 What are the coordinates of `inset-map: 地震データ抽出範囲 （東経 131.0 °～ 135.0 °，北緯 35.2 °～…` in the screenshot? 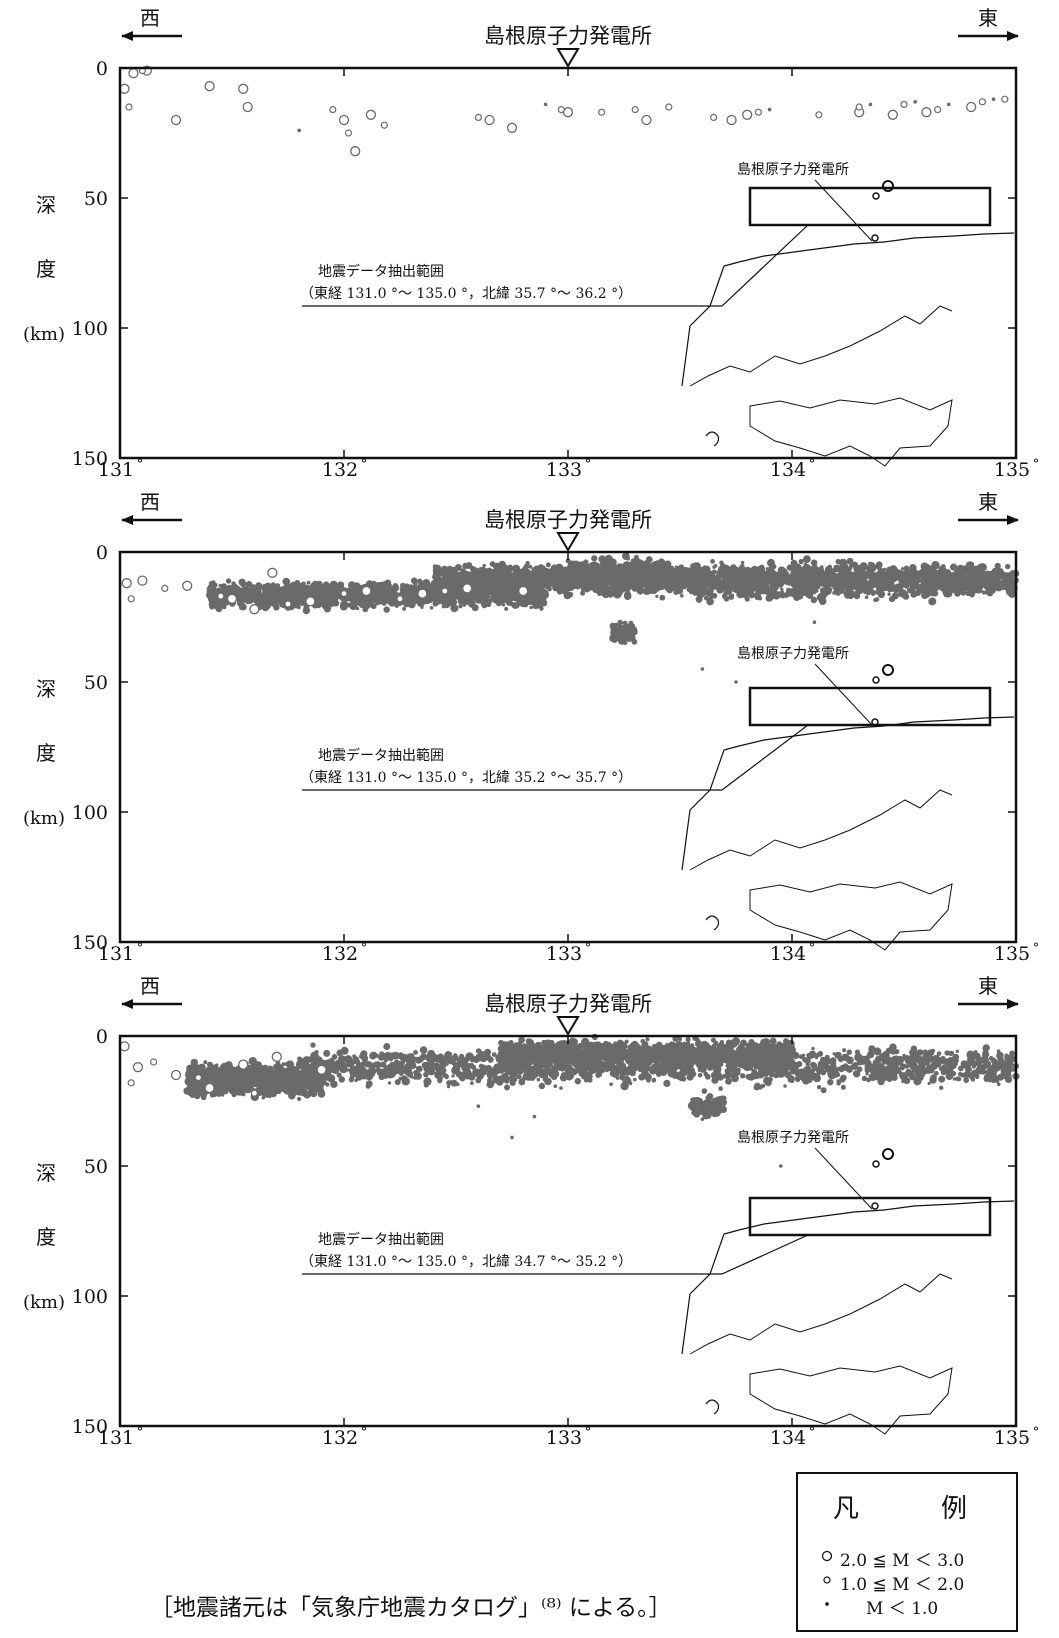 It's located at (657, 798).